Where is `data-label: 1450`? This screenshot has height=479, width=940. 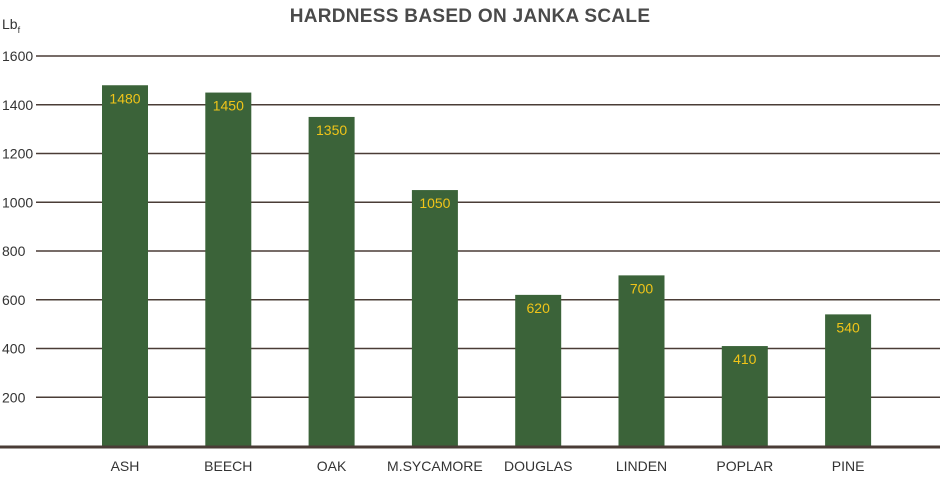 data-label: 1450 is located at coordinates (228, 106).